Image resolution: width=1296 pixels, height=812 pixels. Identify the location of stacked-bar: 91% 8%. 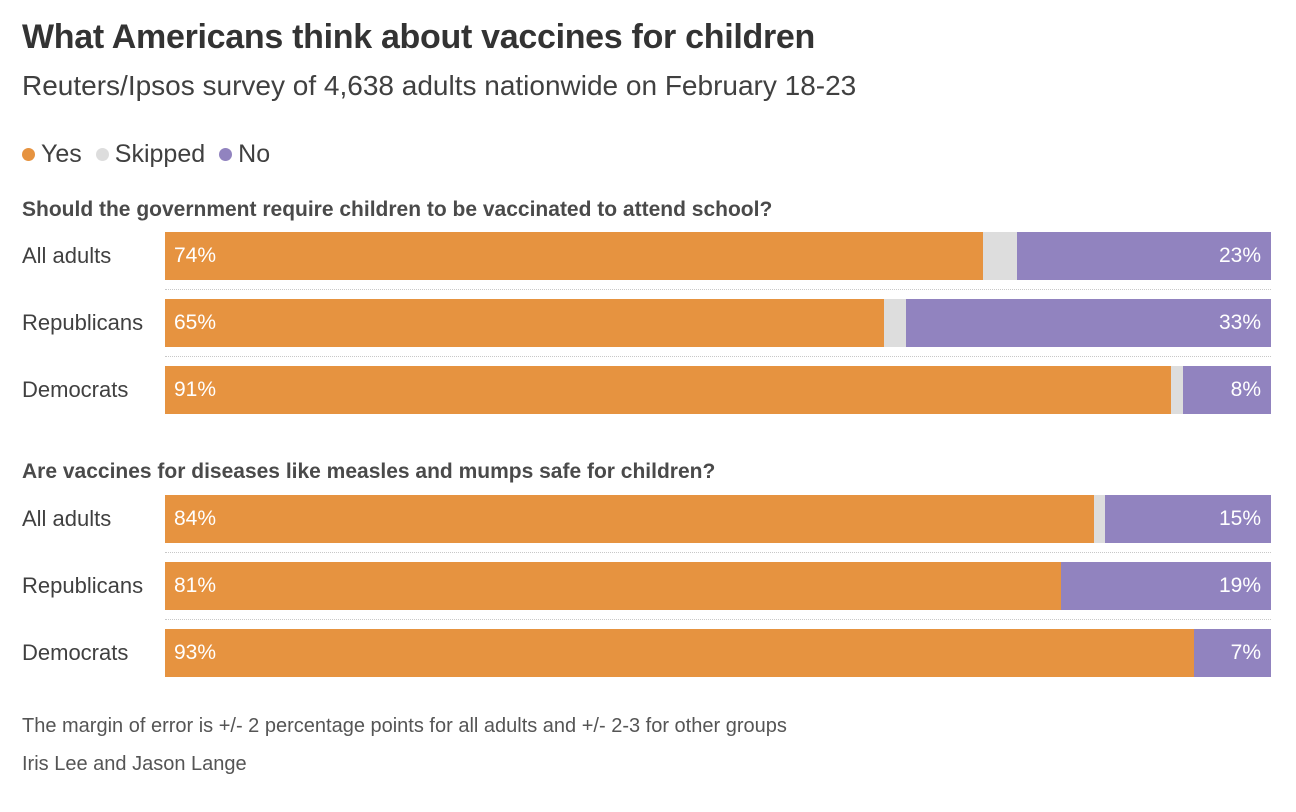
(718, 390).